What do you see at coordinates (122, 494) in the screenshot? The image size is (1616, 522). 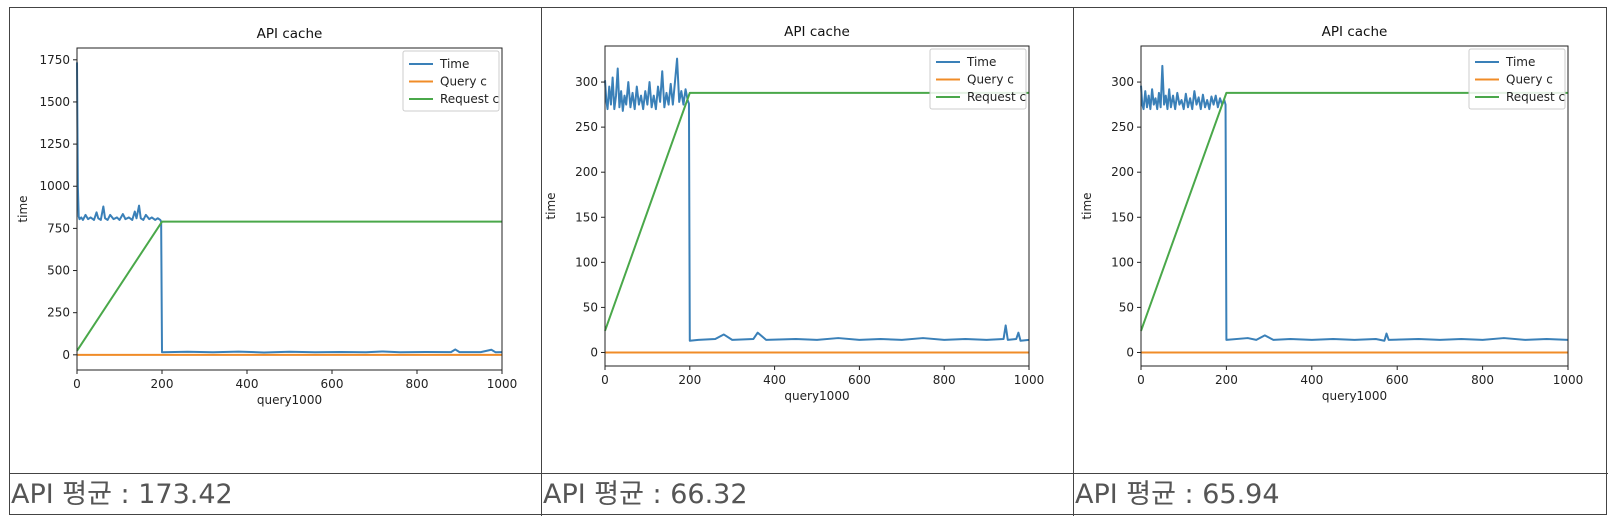 I see `api-average-caption: API 평균 : 173.42` at bounding box center [122, 494].